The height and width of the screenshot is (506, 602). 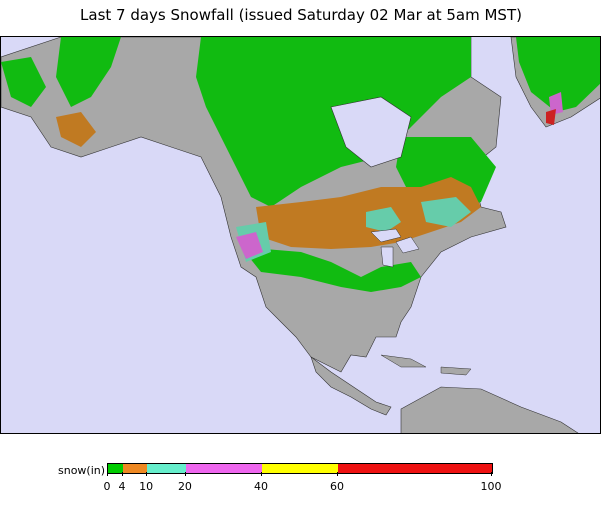 I want to click on caribbean-islands, so click(x=426, y=365).